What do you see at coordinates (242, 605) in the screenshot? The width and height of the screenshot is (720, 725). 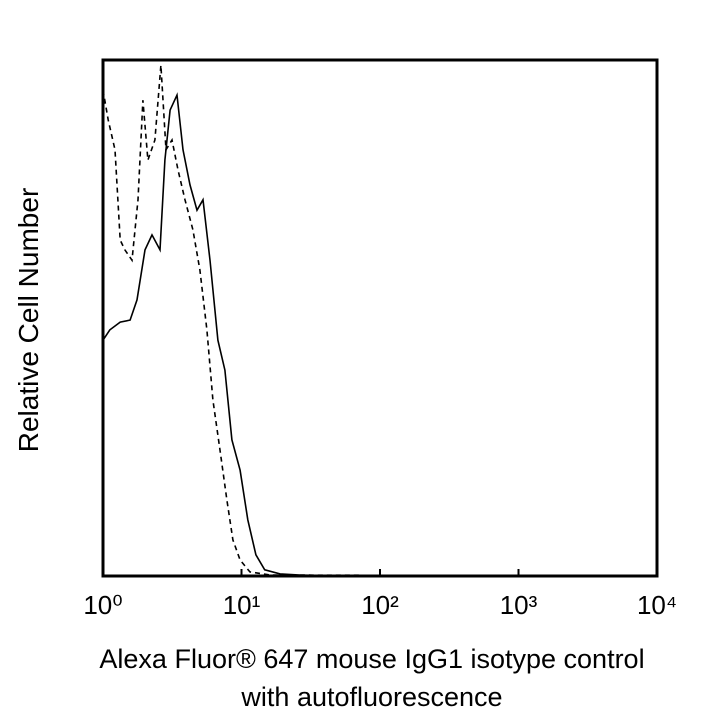 I see `x-tick-label: 10¹` at bounding box center [242, 605].